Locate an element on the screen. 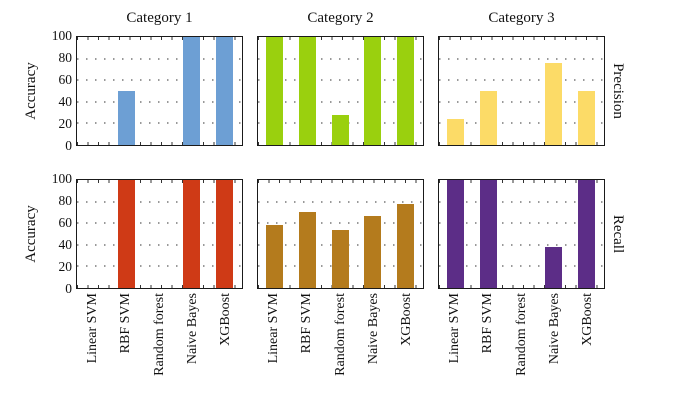 The width and height of the screenshot is (700, 409). row-label-precision: Precision is located at coordinates (618, 91).